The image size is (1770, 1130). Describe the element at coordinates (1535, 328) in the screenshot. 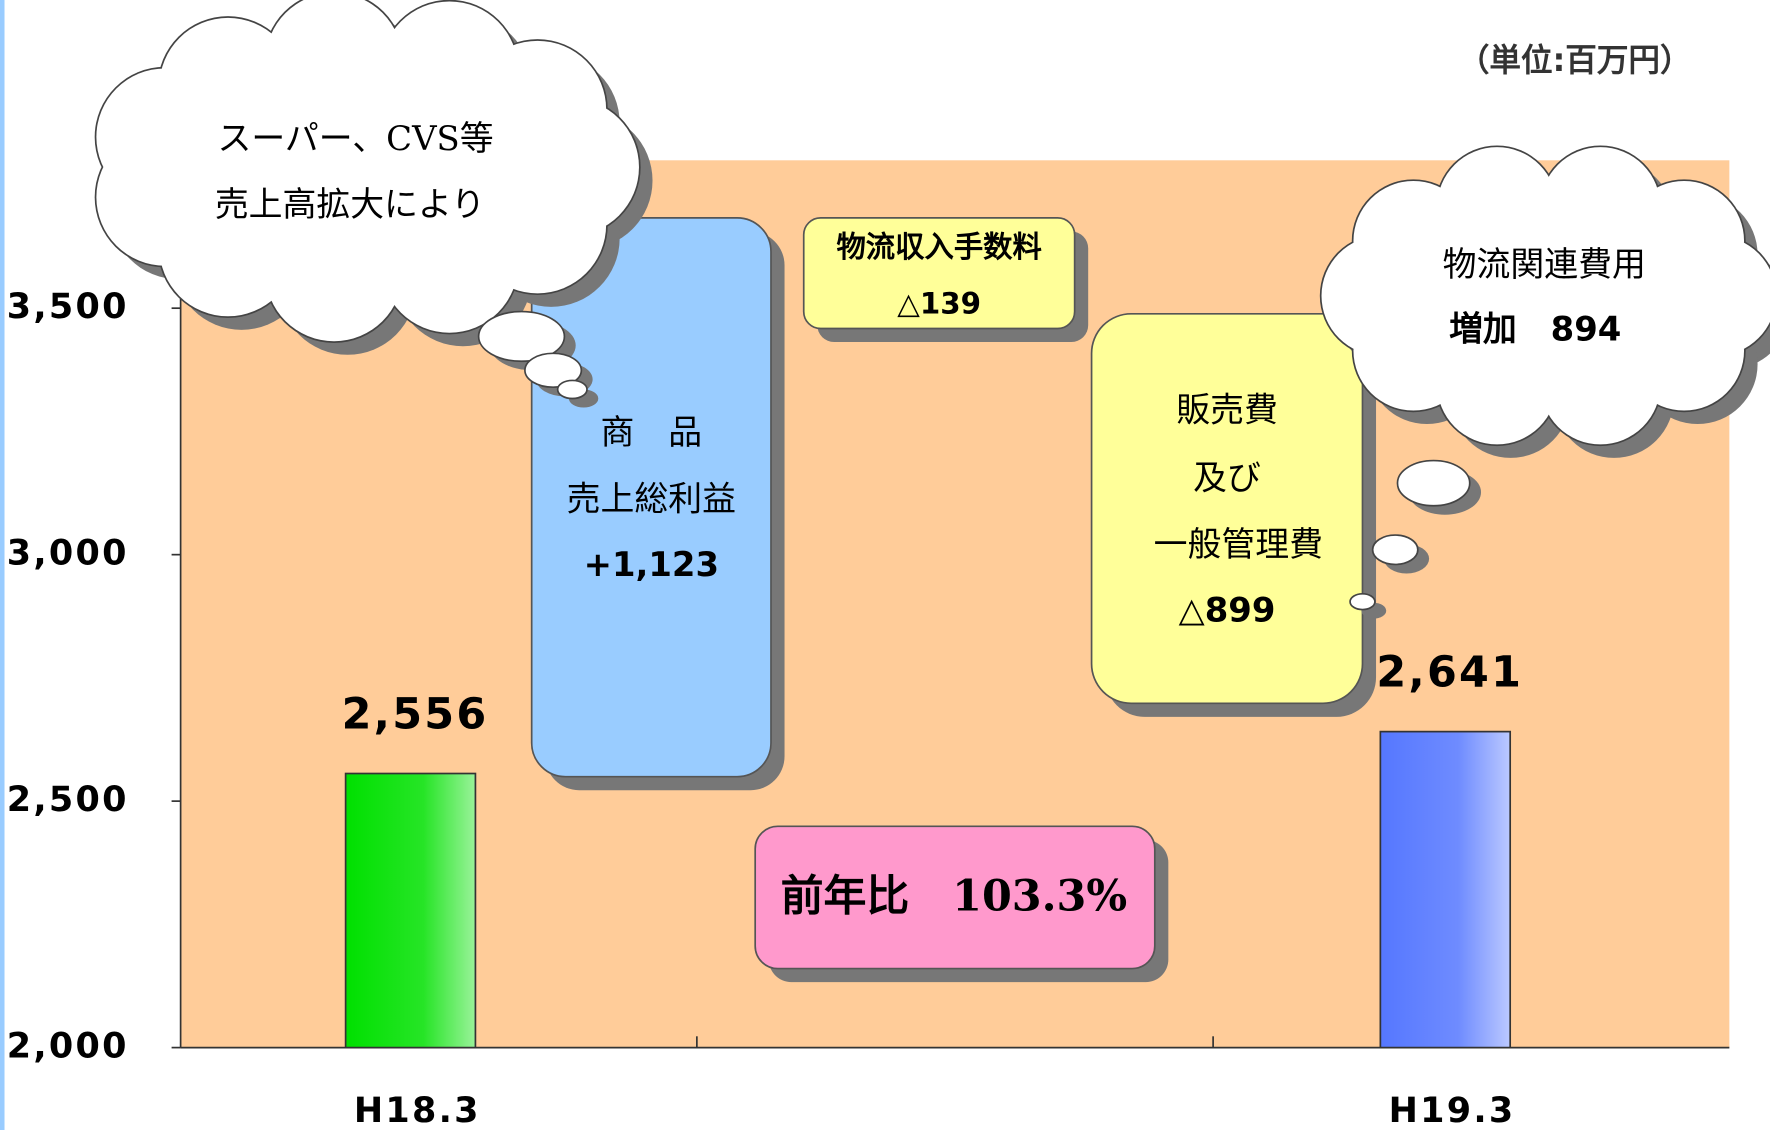

I see `annotation-text: 増加 894` at that location.